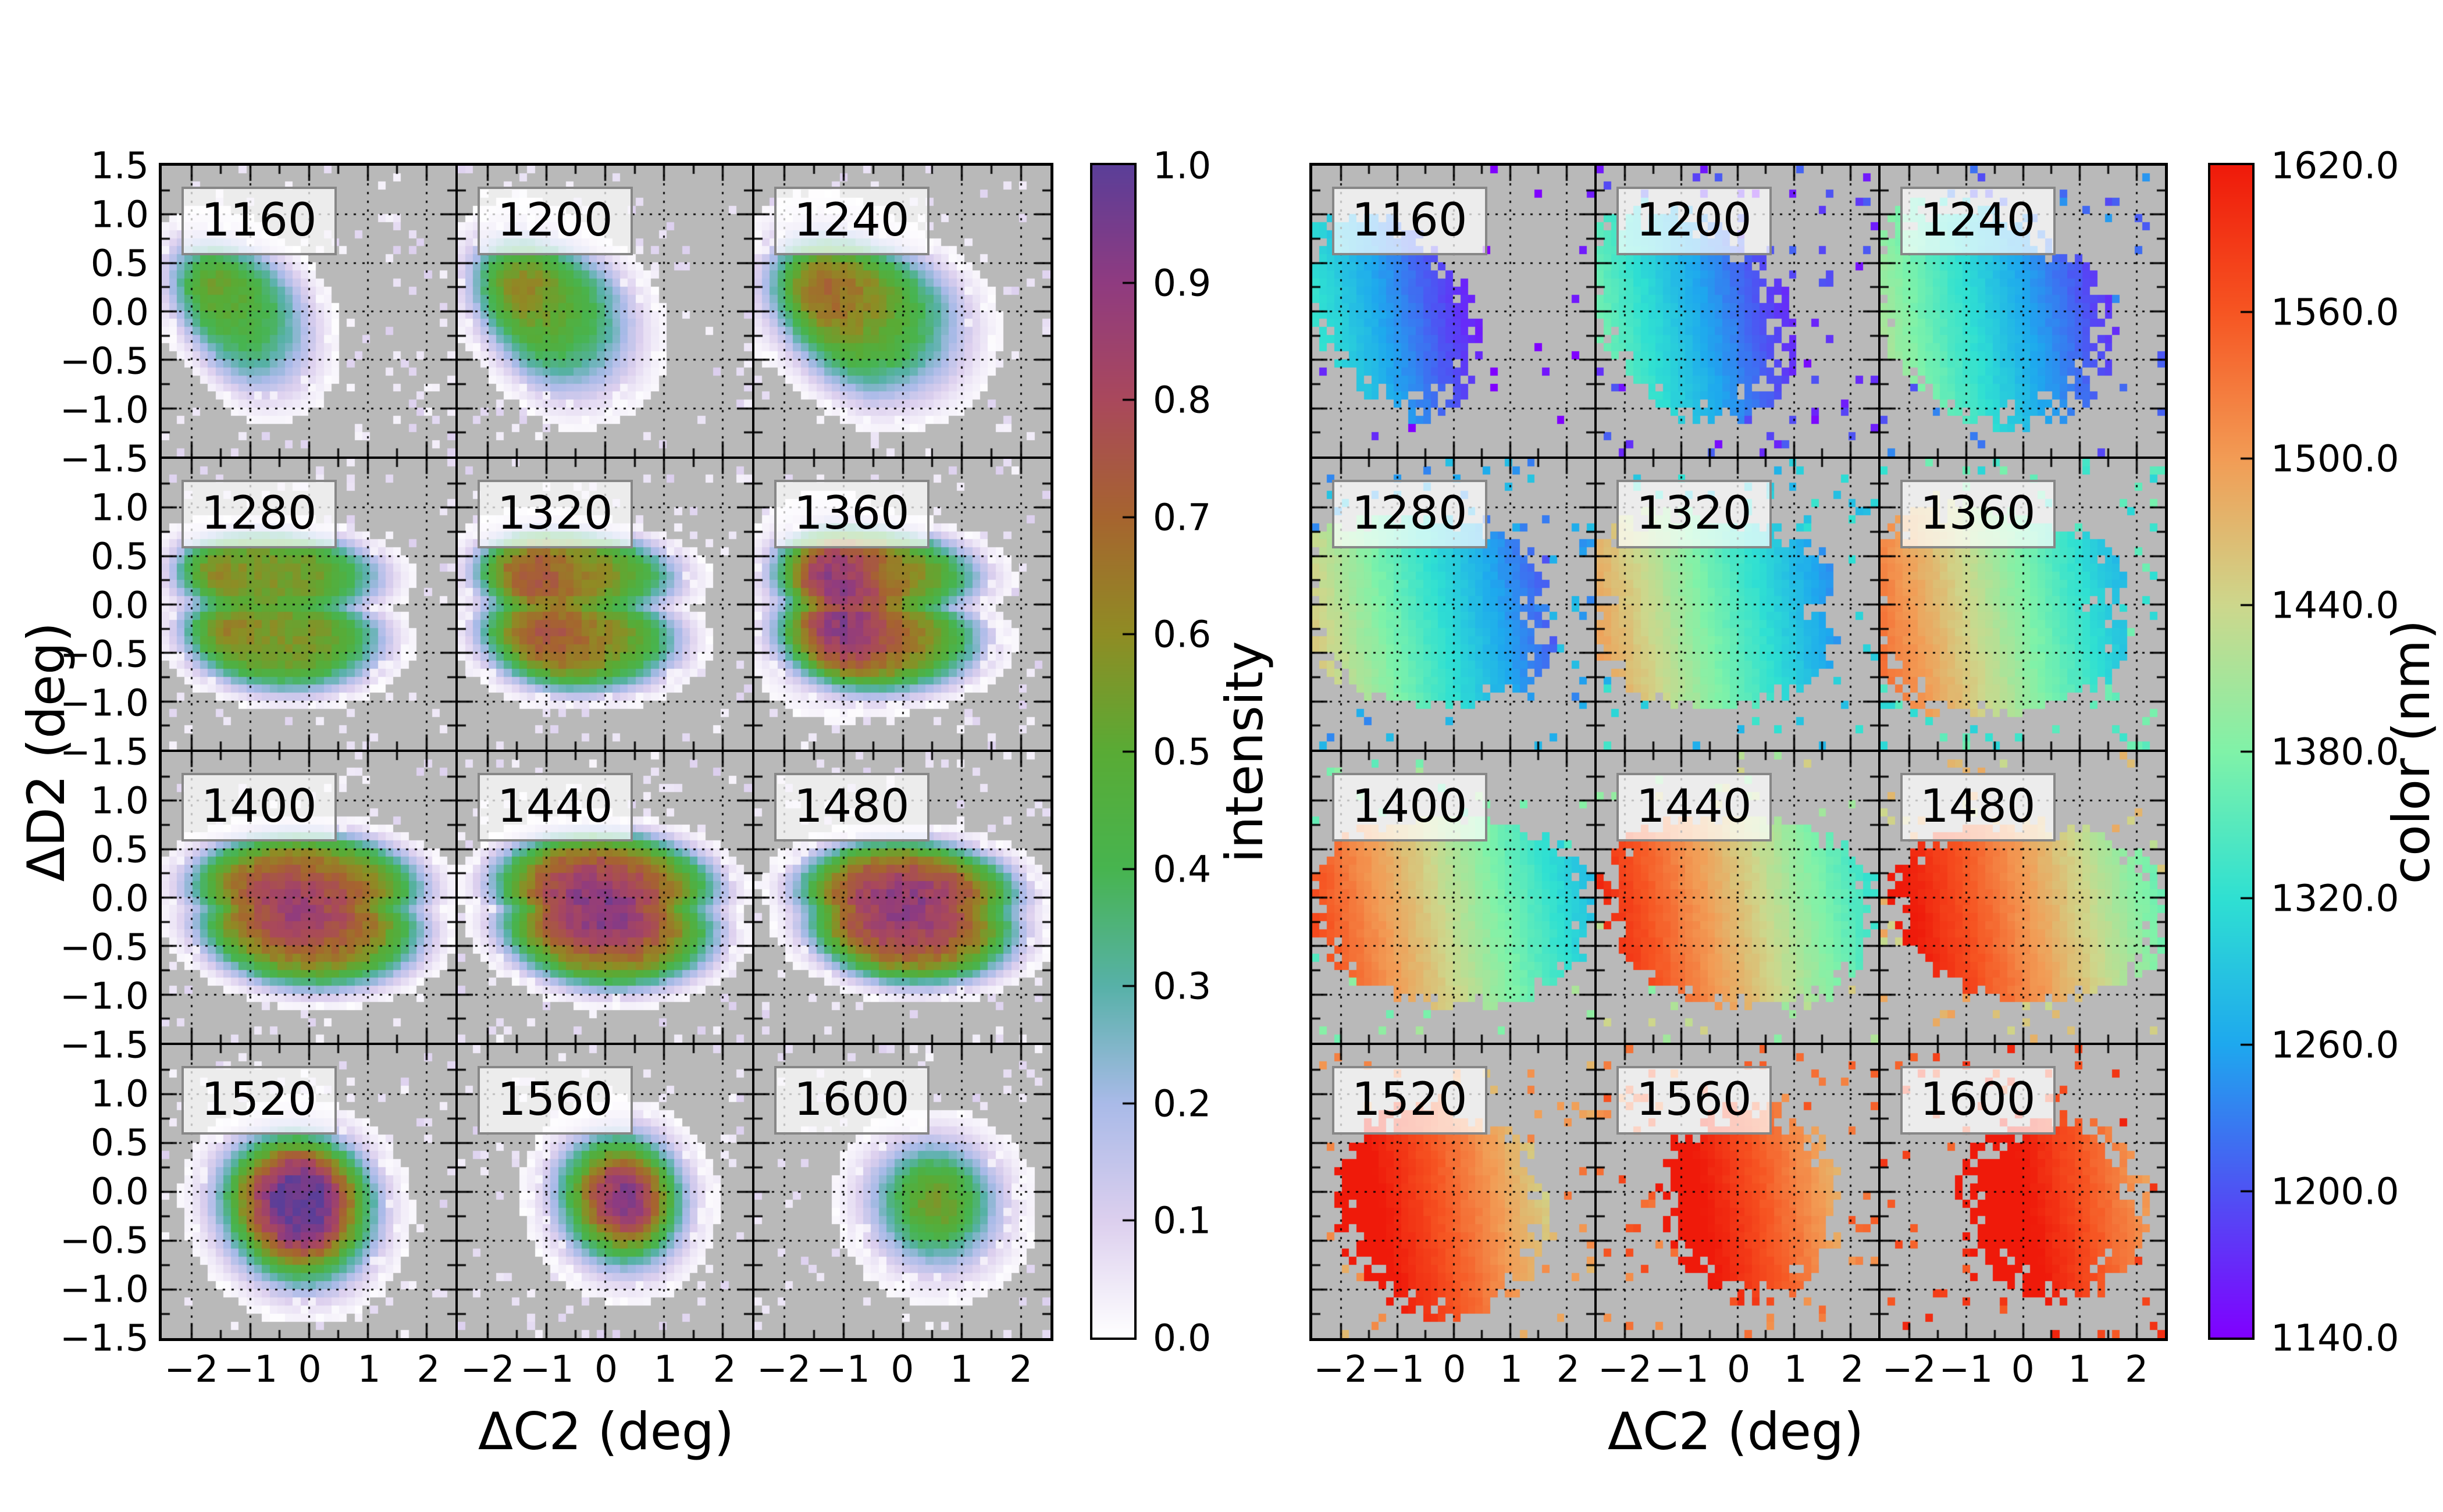  I want to click on x-tick-label-right: −1, so click(1681, 1369).